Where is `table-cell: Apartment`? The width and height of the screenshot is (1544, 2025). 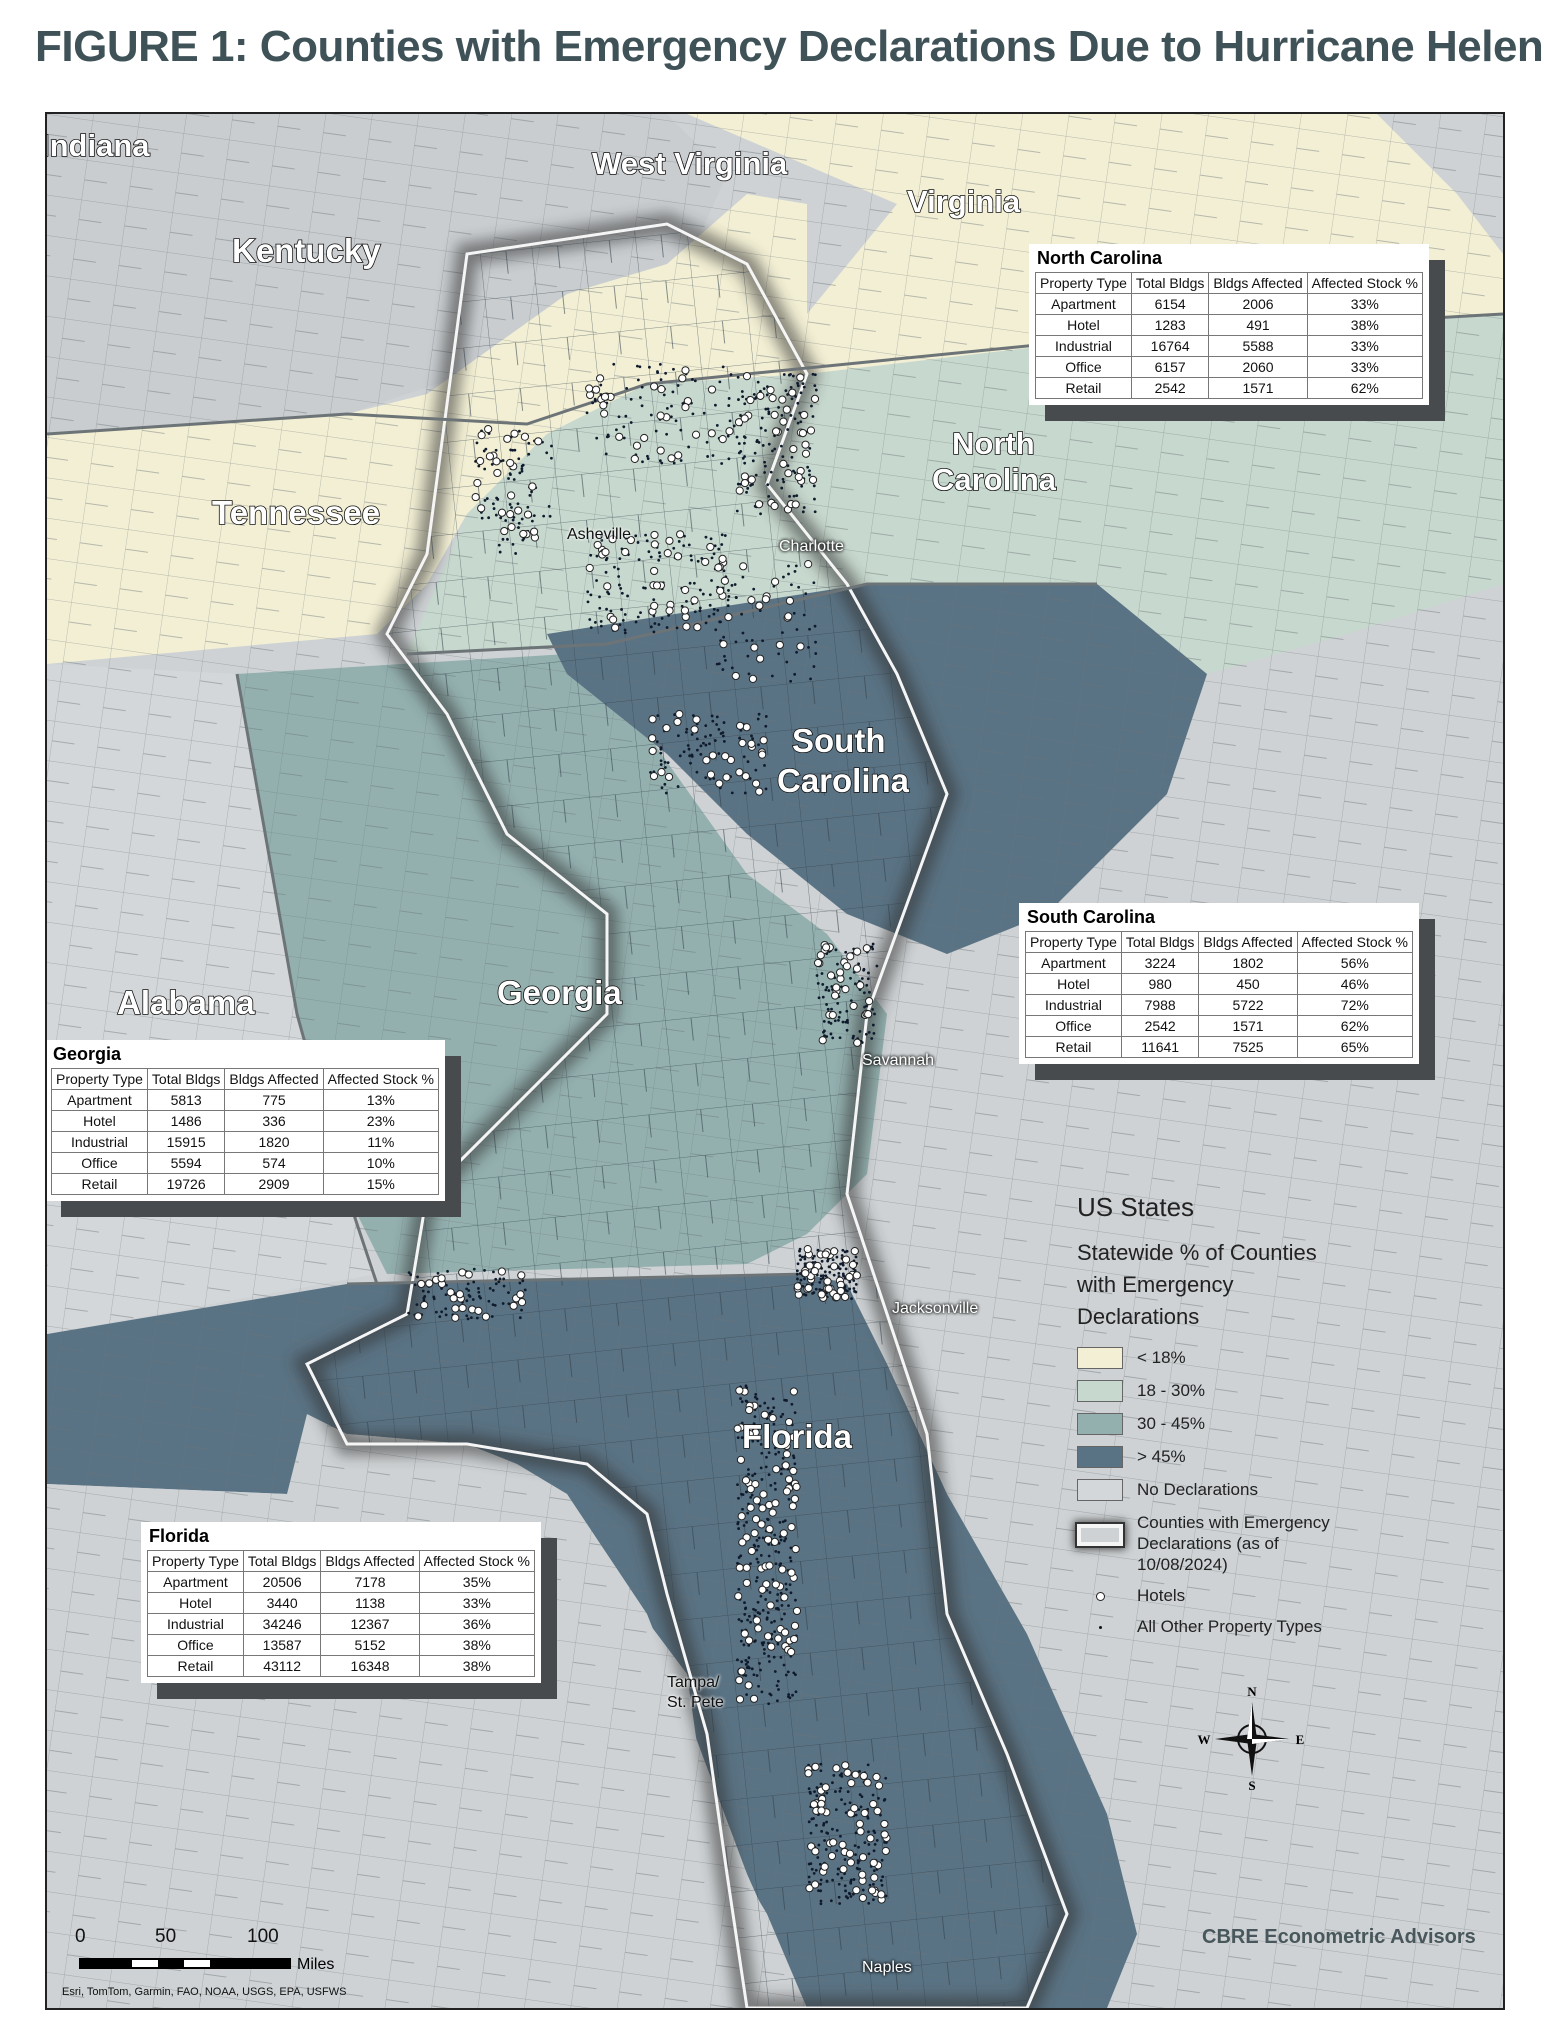 table-cell: Apartment is located at coordinates (99, 1100).